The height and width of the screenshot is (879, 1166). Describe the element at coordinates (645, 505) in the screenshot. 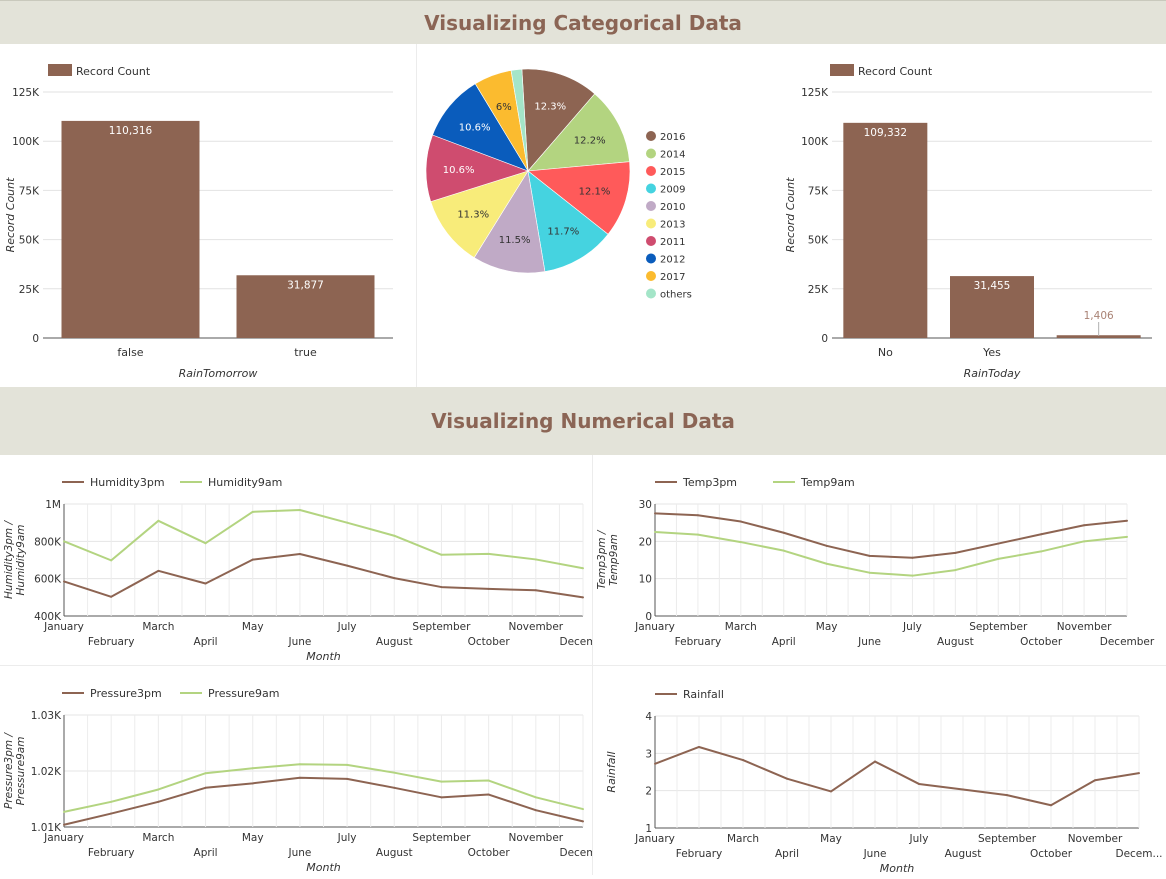

I see `y-tick-label: 30` at that location.